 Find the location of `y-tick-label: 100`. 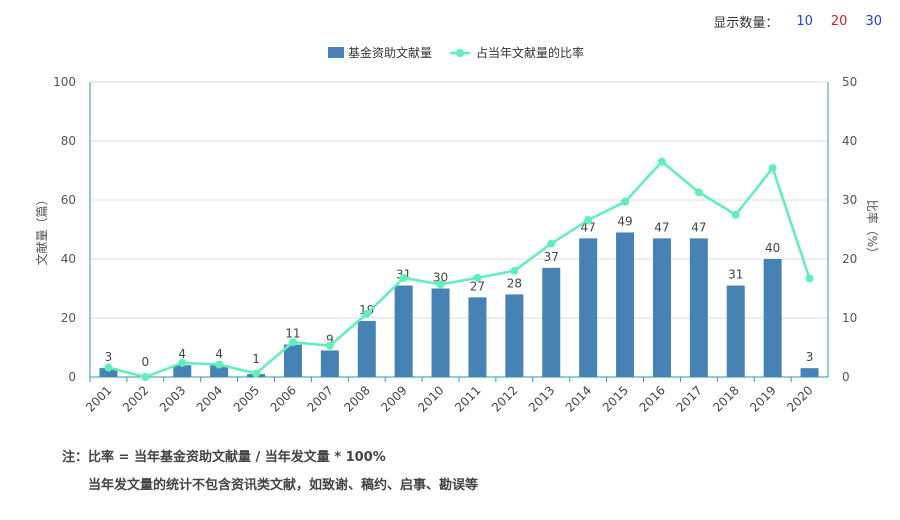

y-tick-label: 100 is located at coordinates (64, 82).